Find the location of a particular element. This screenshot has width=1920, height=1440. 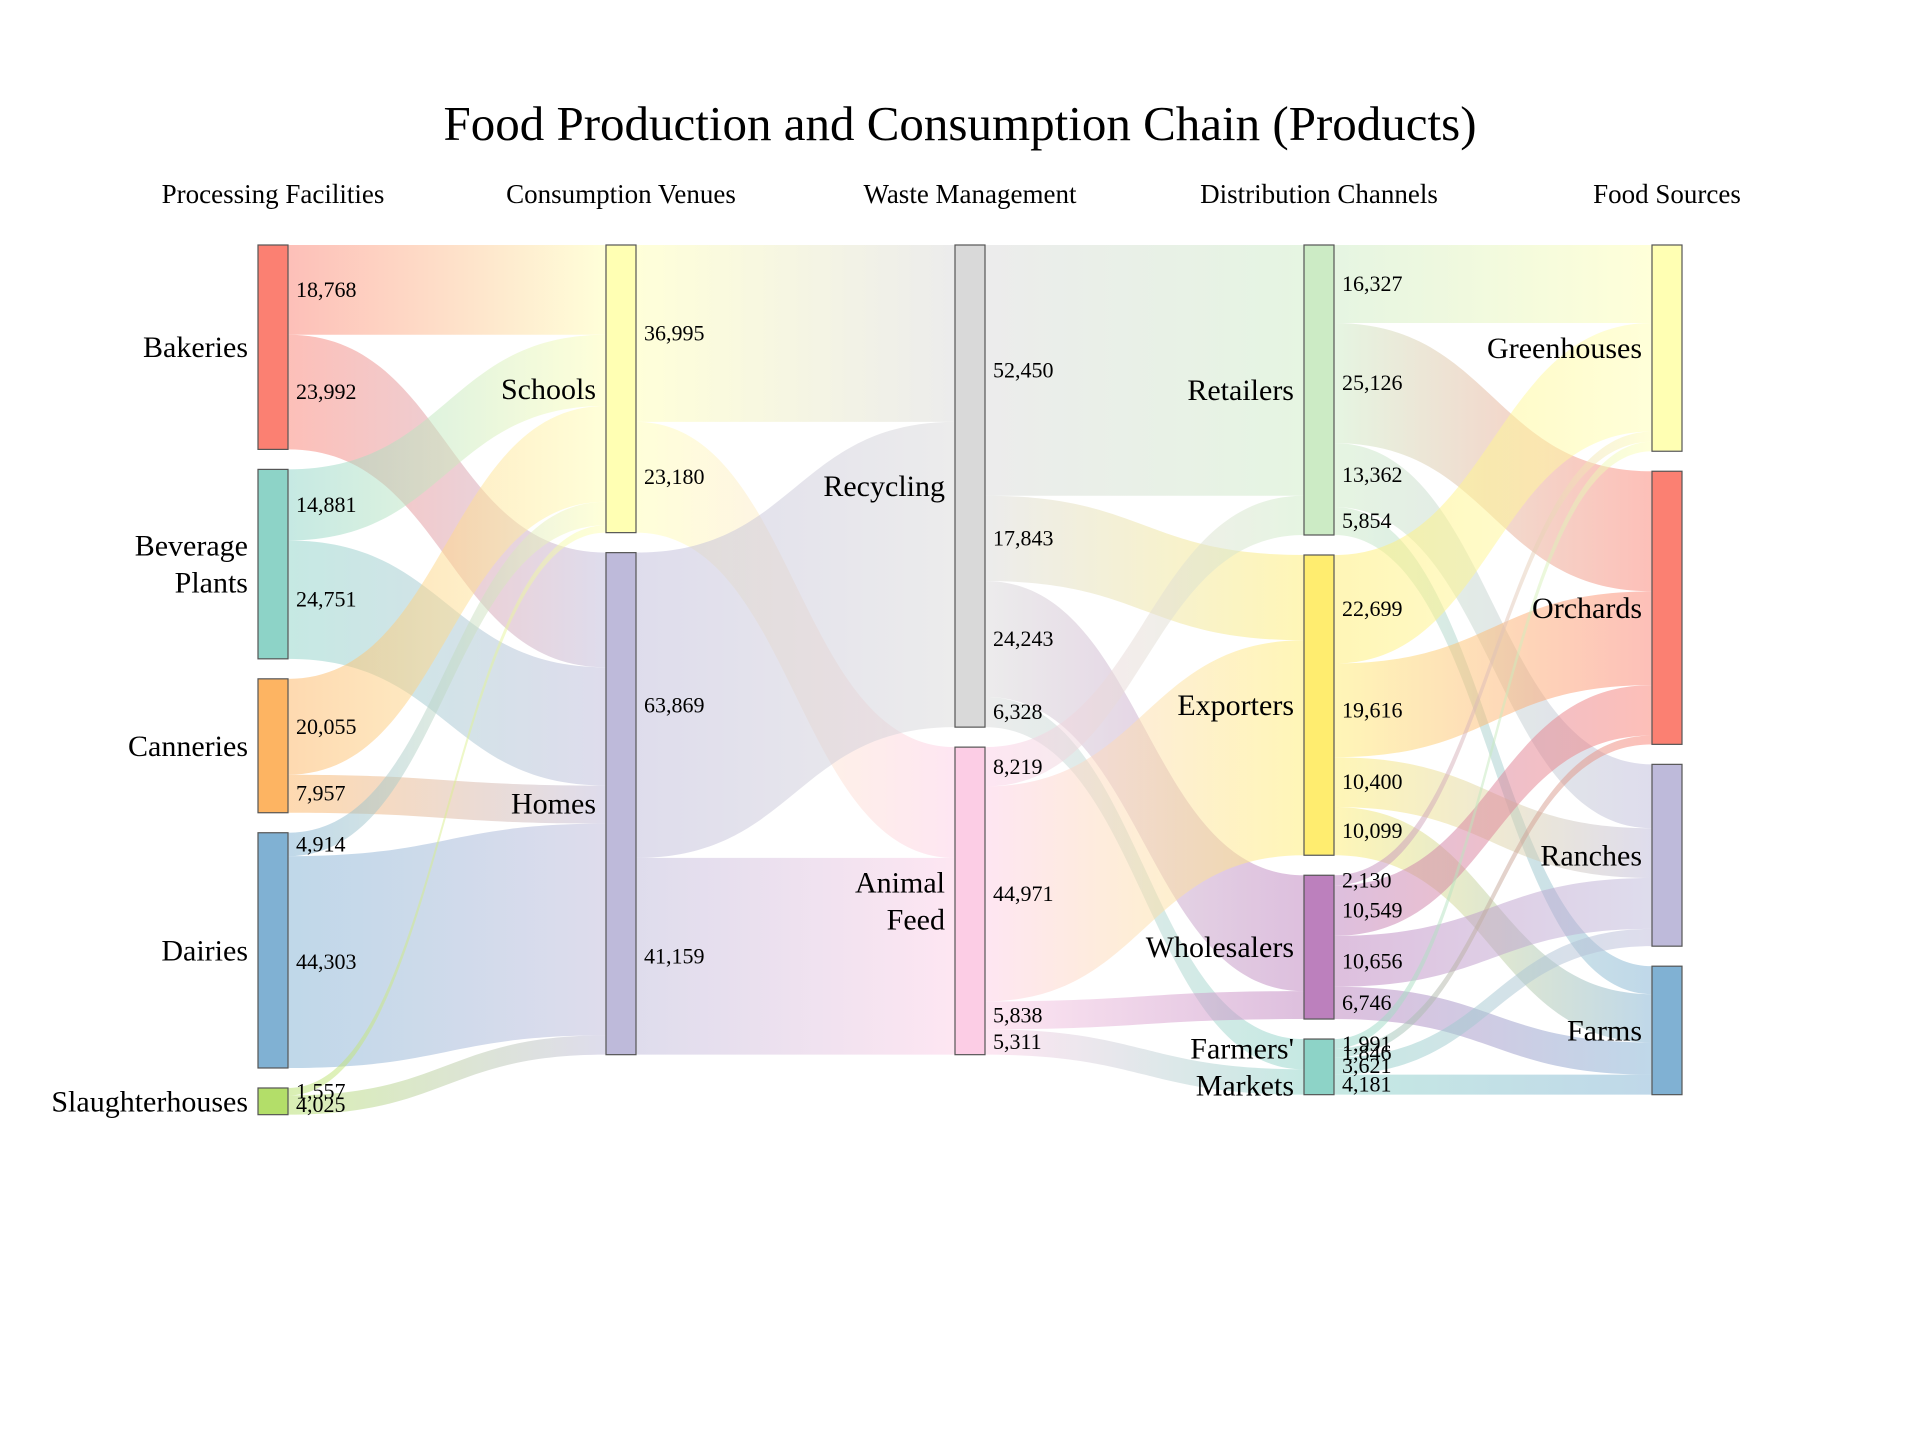

stage-header: Consumption Venues is located at coordinates (621, 194).